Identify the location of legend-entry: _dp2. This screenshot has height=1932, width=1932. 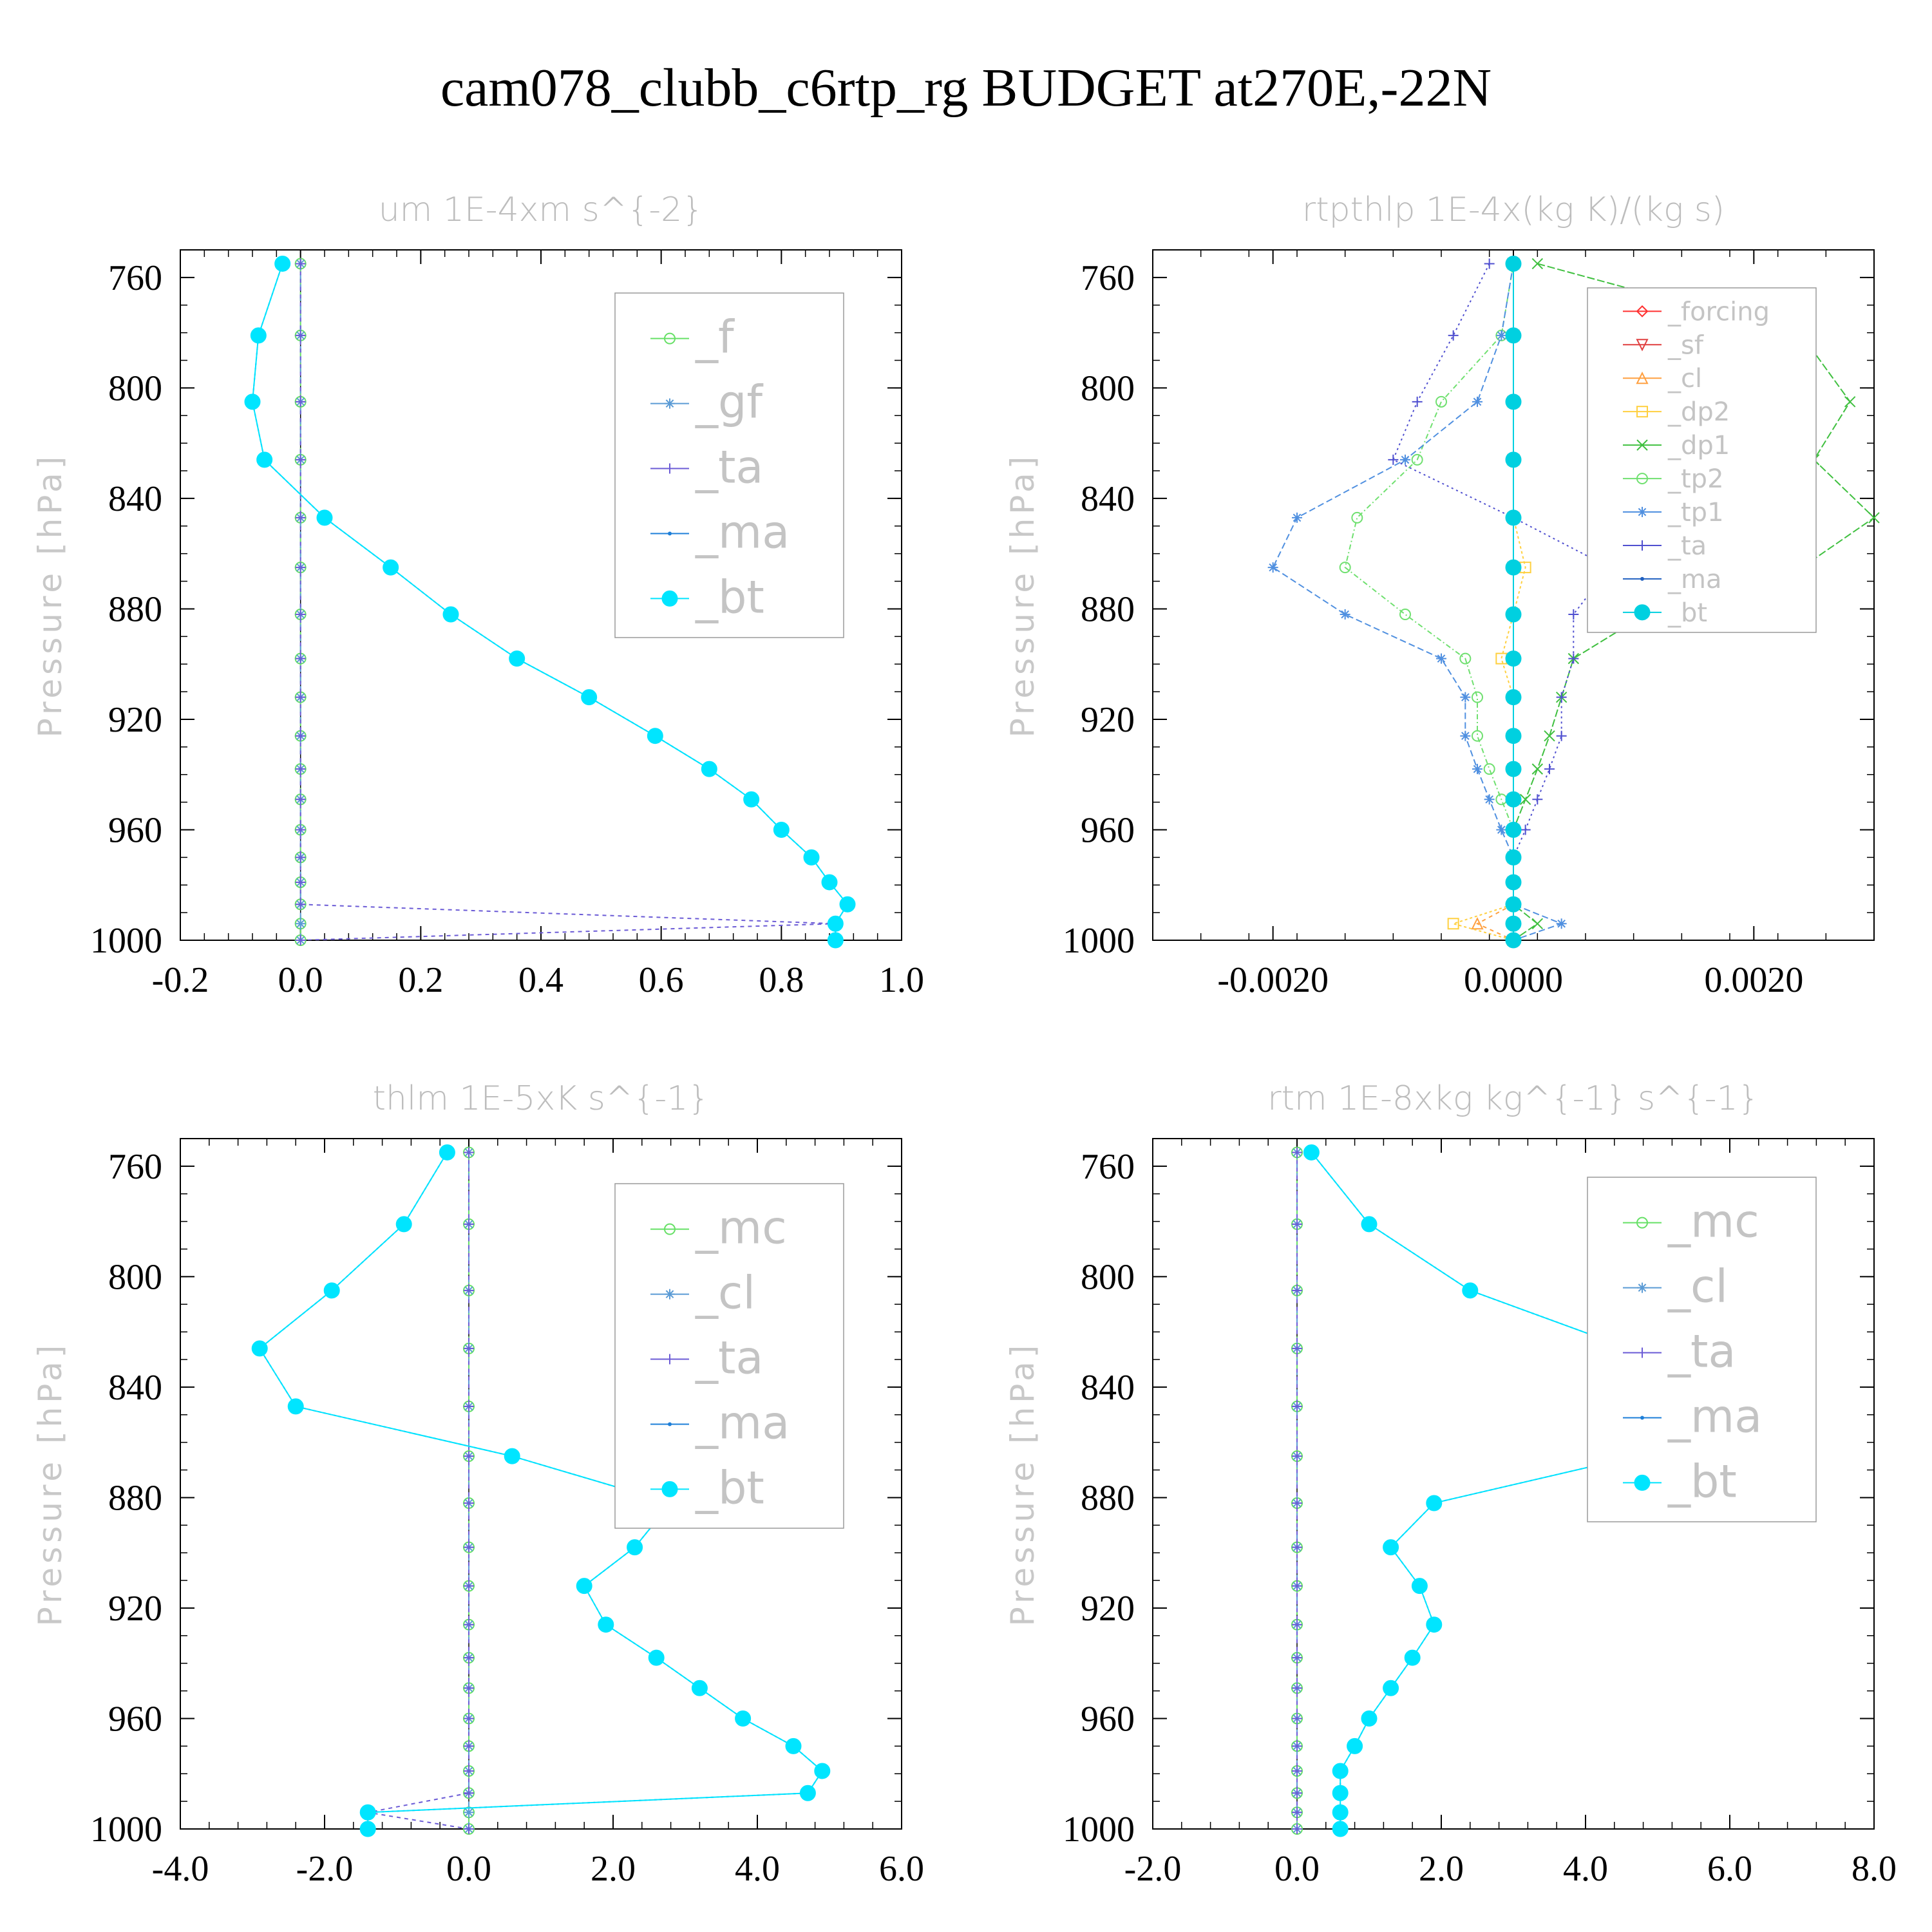
(1676, 412).